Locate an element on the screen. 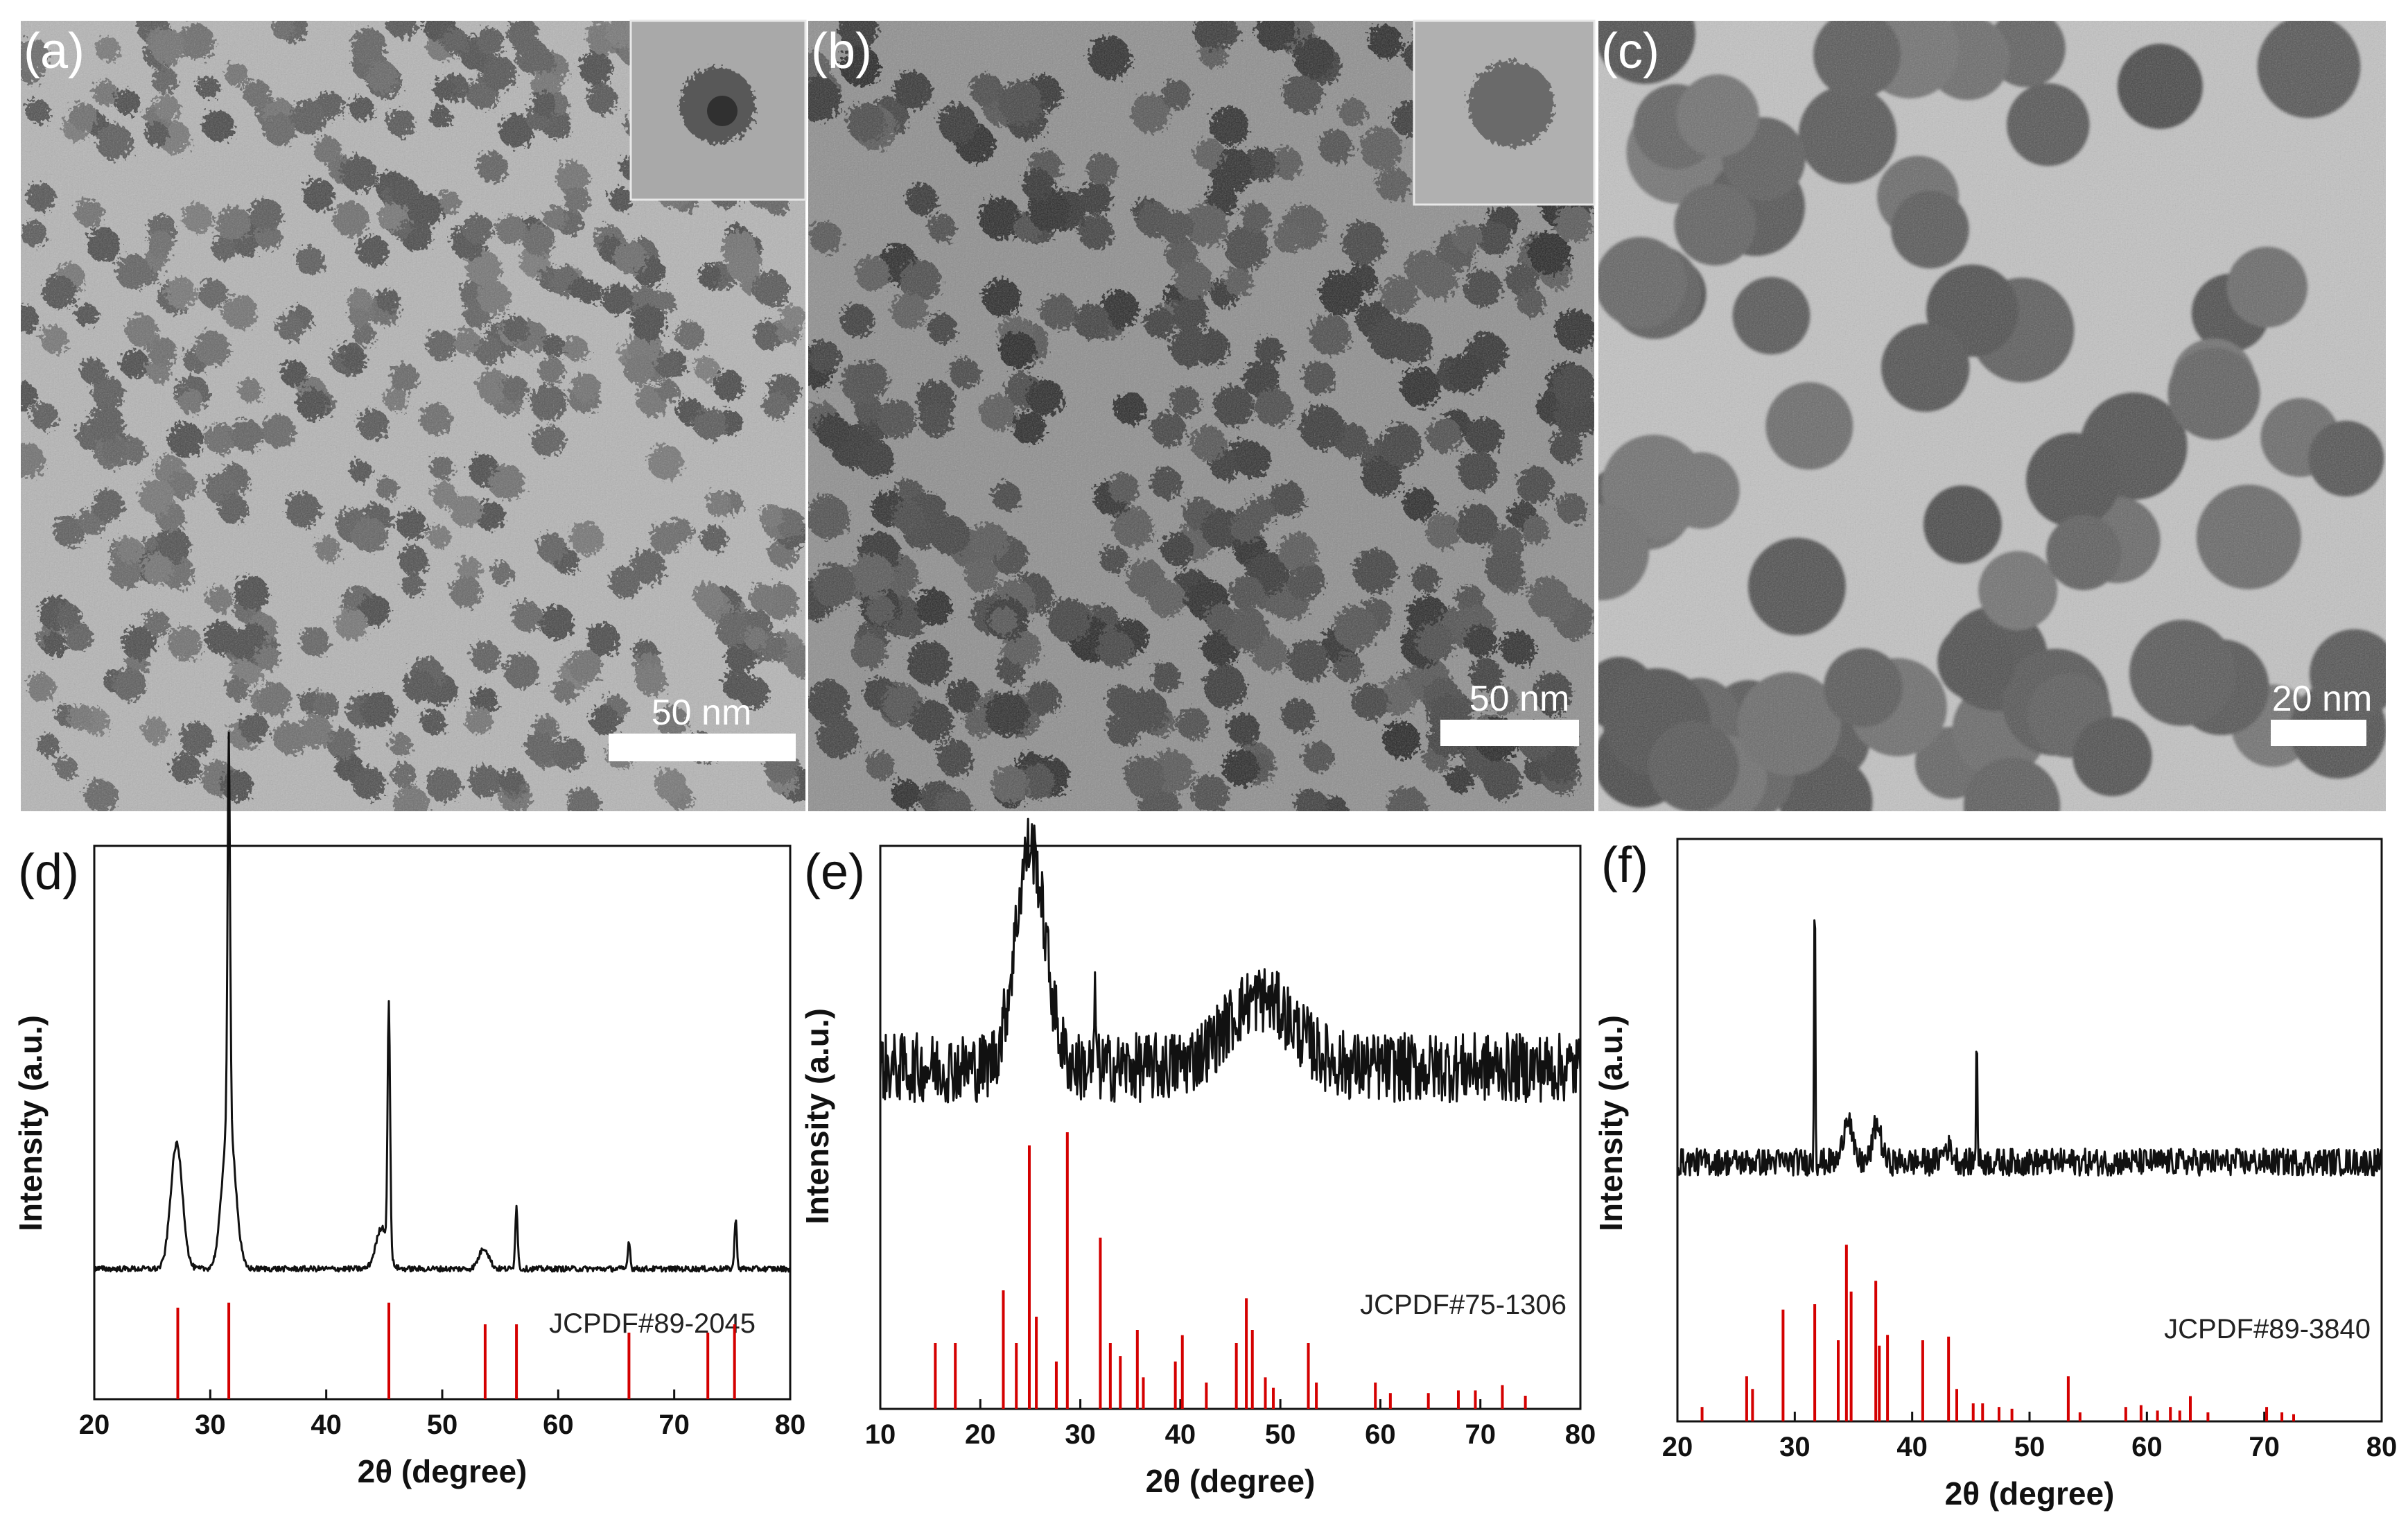 The width and height of the screenshot is (2408, 1524). tem-a-scale-bar is located at coordinates (702, 747).